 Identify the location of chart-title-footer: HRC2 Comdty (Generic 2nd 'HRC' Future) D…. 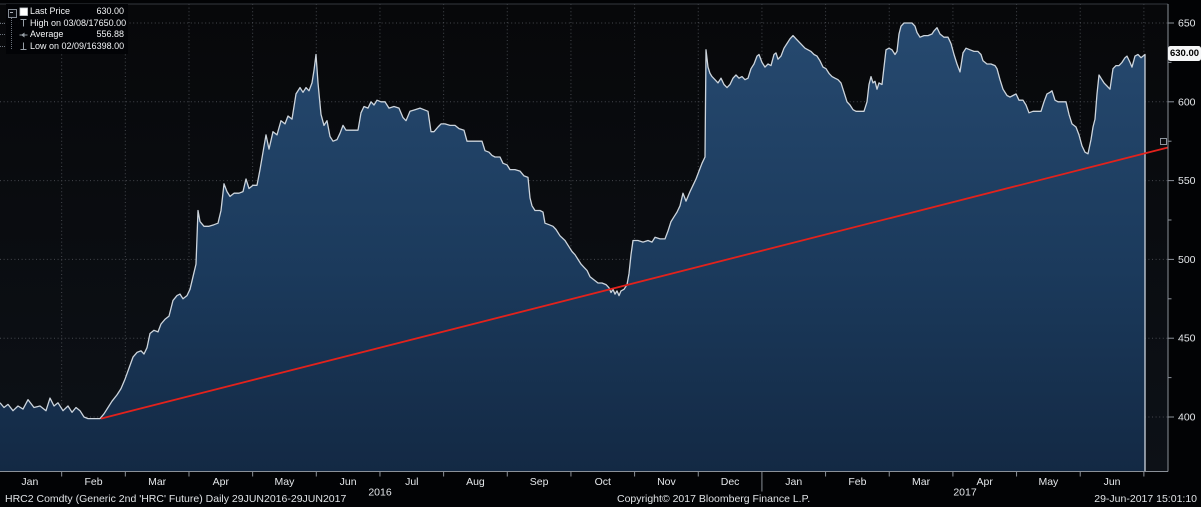
(176, 499).